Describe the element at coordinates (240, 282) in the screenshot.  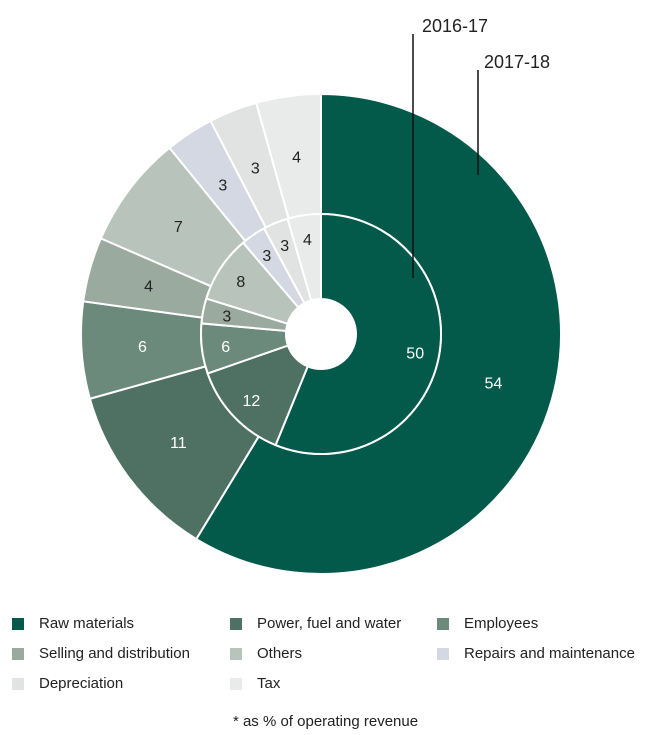
I see `value-label-inner-others: 8` at that location.